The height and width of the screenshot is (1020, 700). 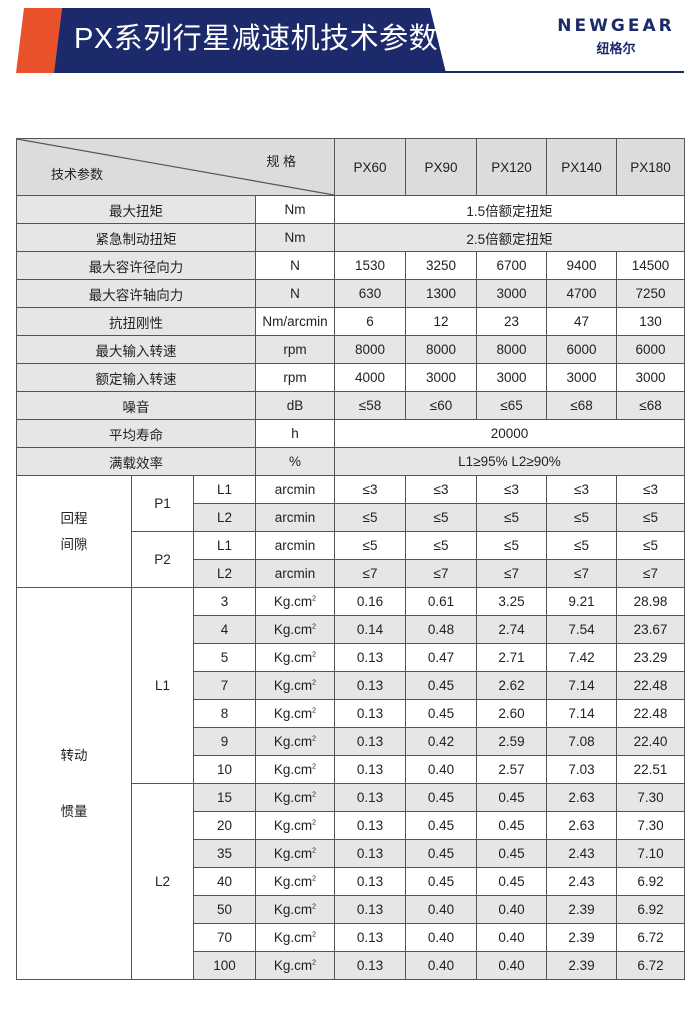 What do you see at coordinates (441, 405) in the screenshot?
I see `value-cell: ≤60` at bounding box center [441, 405].